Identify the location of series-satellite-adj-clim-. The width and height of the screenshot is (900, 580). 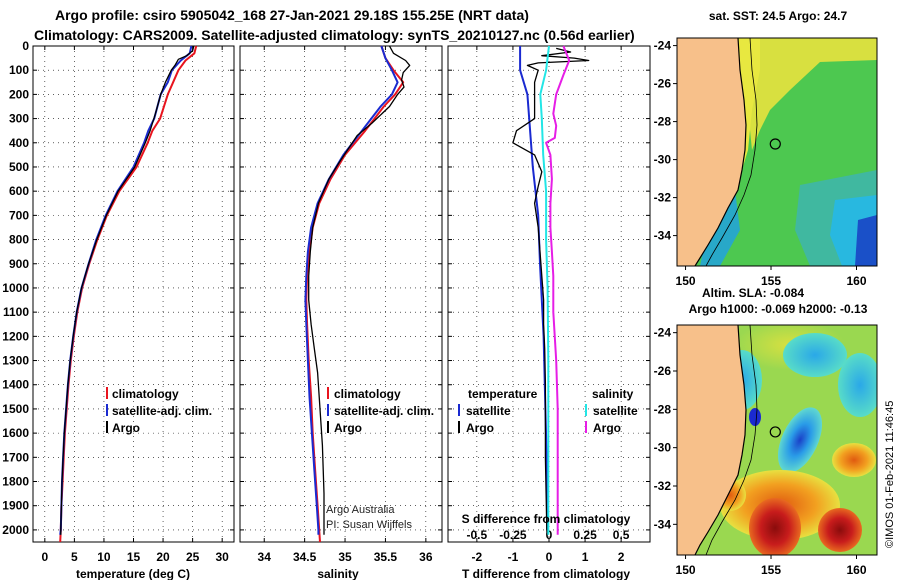
(126, 290).